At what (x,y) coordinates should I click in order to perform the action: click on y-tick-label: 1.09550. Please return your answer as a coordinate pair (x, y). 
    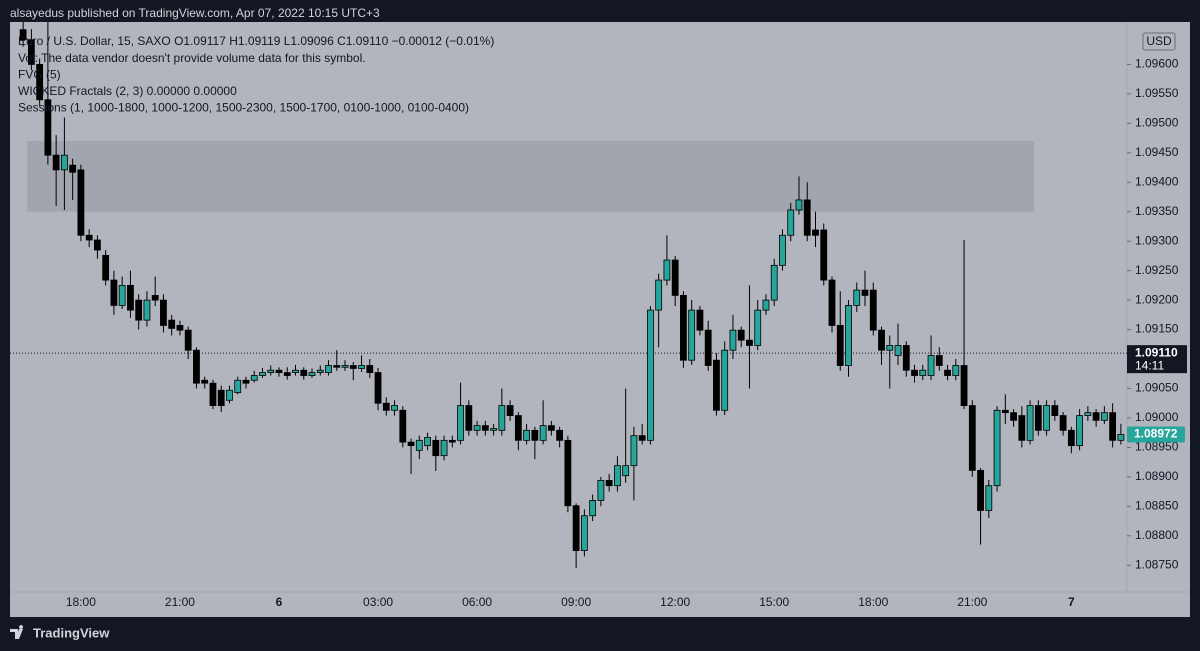
    Looking at the image, I should click on (1157, 93).